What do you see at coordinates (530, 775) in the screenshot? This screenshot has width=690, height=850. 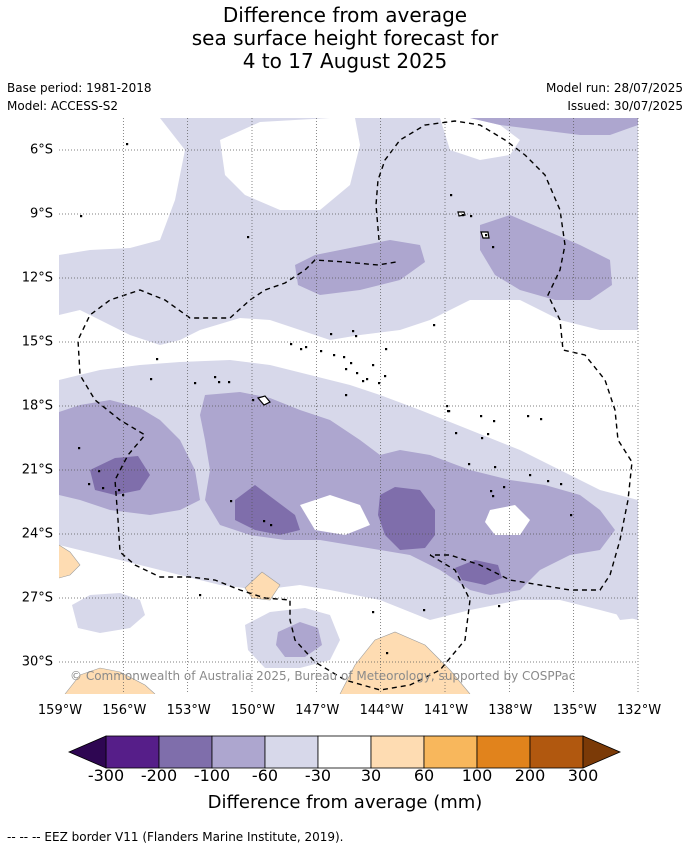 I see `colorbar-tick-label: 200` at bounding box center [530, 775].